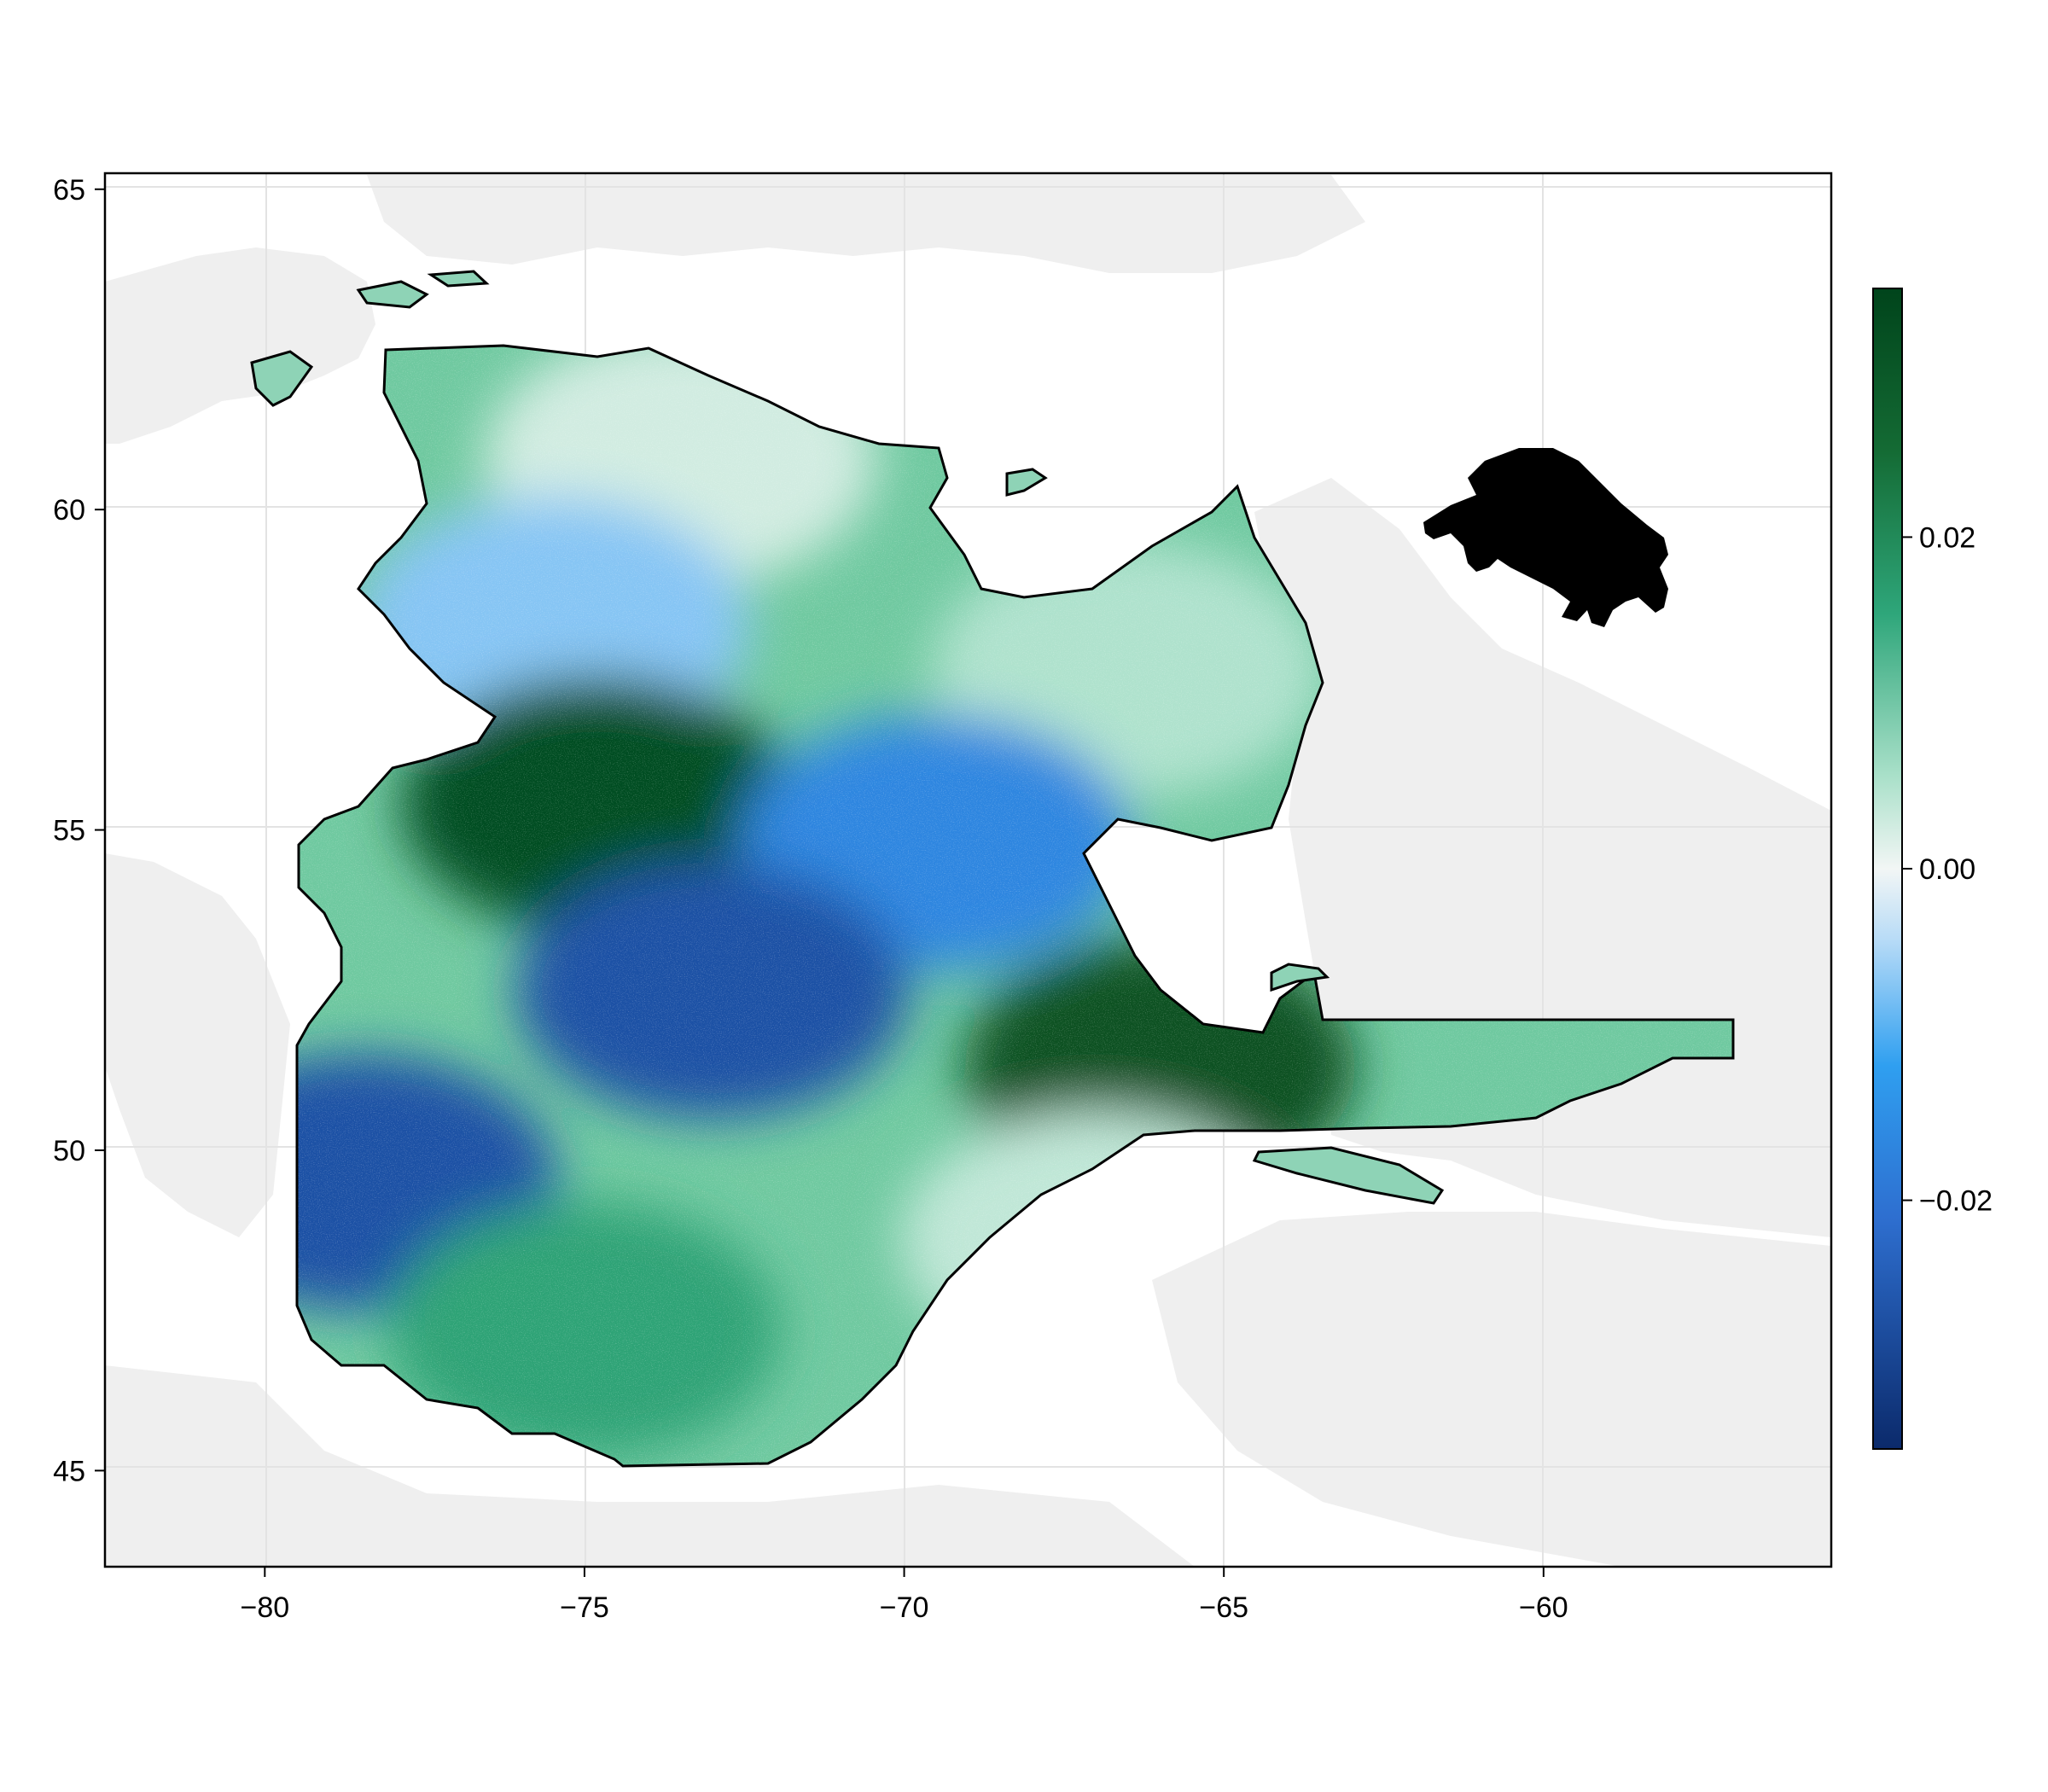  What do you see at coordinates (1888, 869) in the screenshot?
I see `colorbar-bar` at bounding box center [1888, 869].